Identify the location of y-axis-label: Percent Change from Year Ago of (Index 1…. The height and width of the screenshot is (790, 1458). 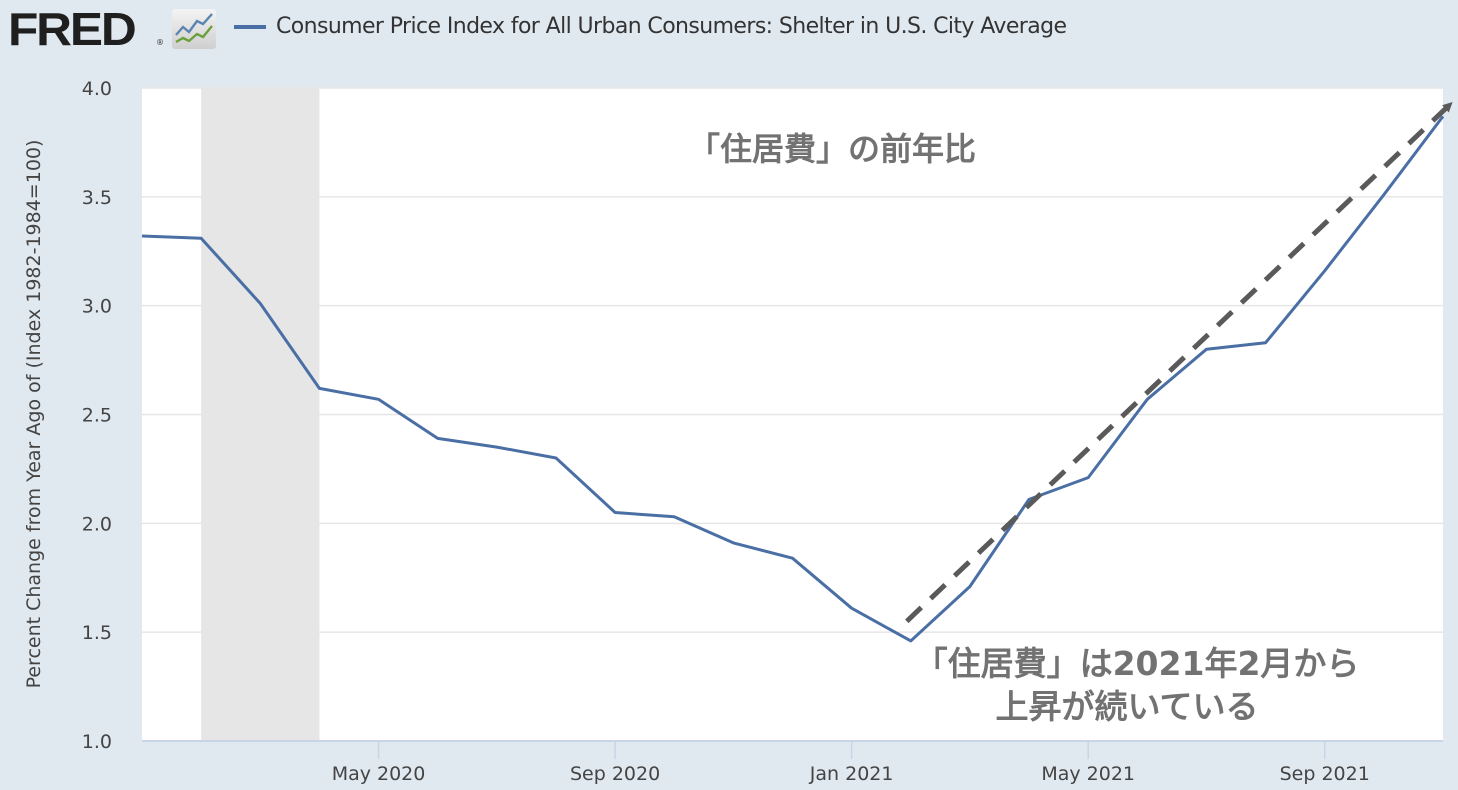
(34, 414).